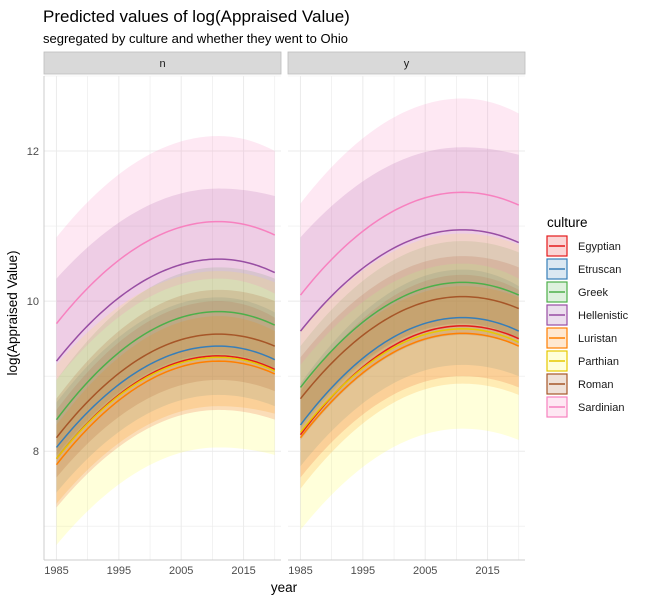  I want to click on legend-label: Egyptian, so click(599, 247).